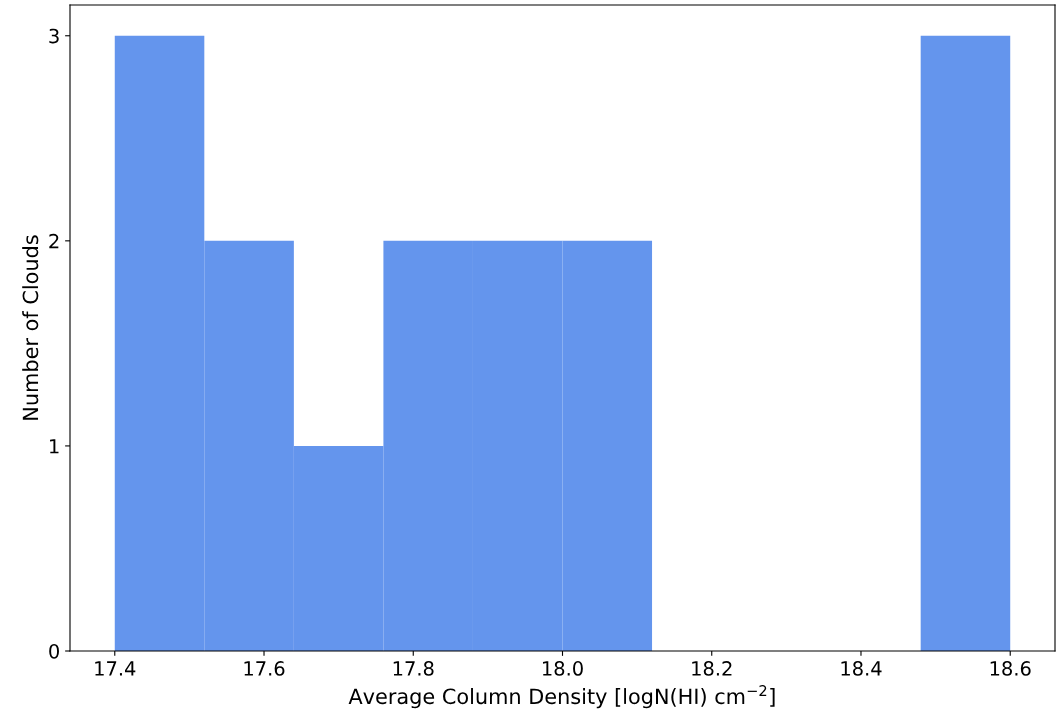 This screenshot has height=725, width=1058. What do you see at coordinates (30, 327) in the screenshot?
I see `y-axis-title: Number of Clouds` at bounding box center [30, 327].